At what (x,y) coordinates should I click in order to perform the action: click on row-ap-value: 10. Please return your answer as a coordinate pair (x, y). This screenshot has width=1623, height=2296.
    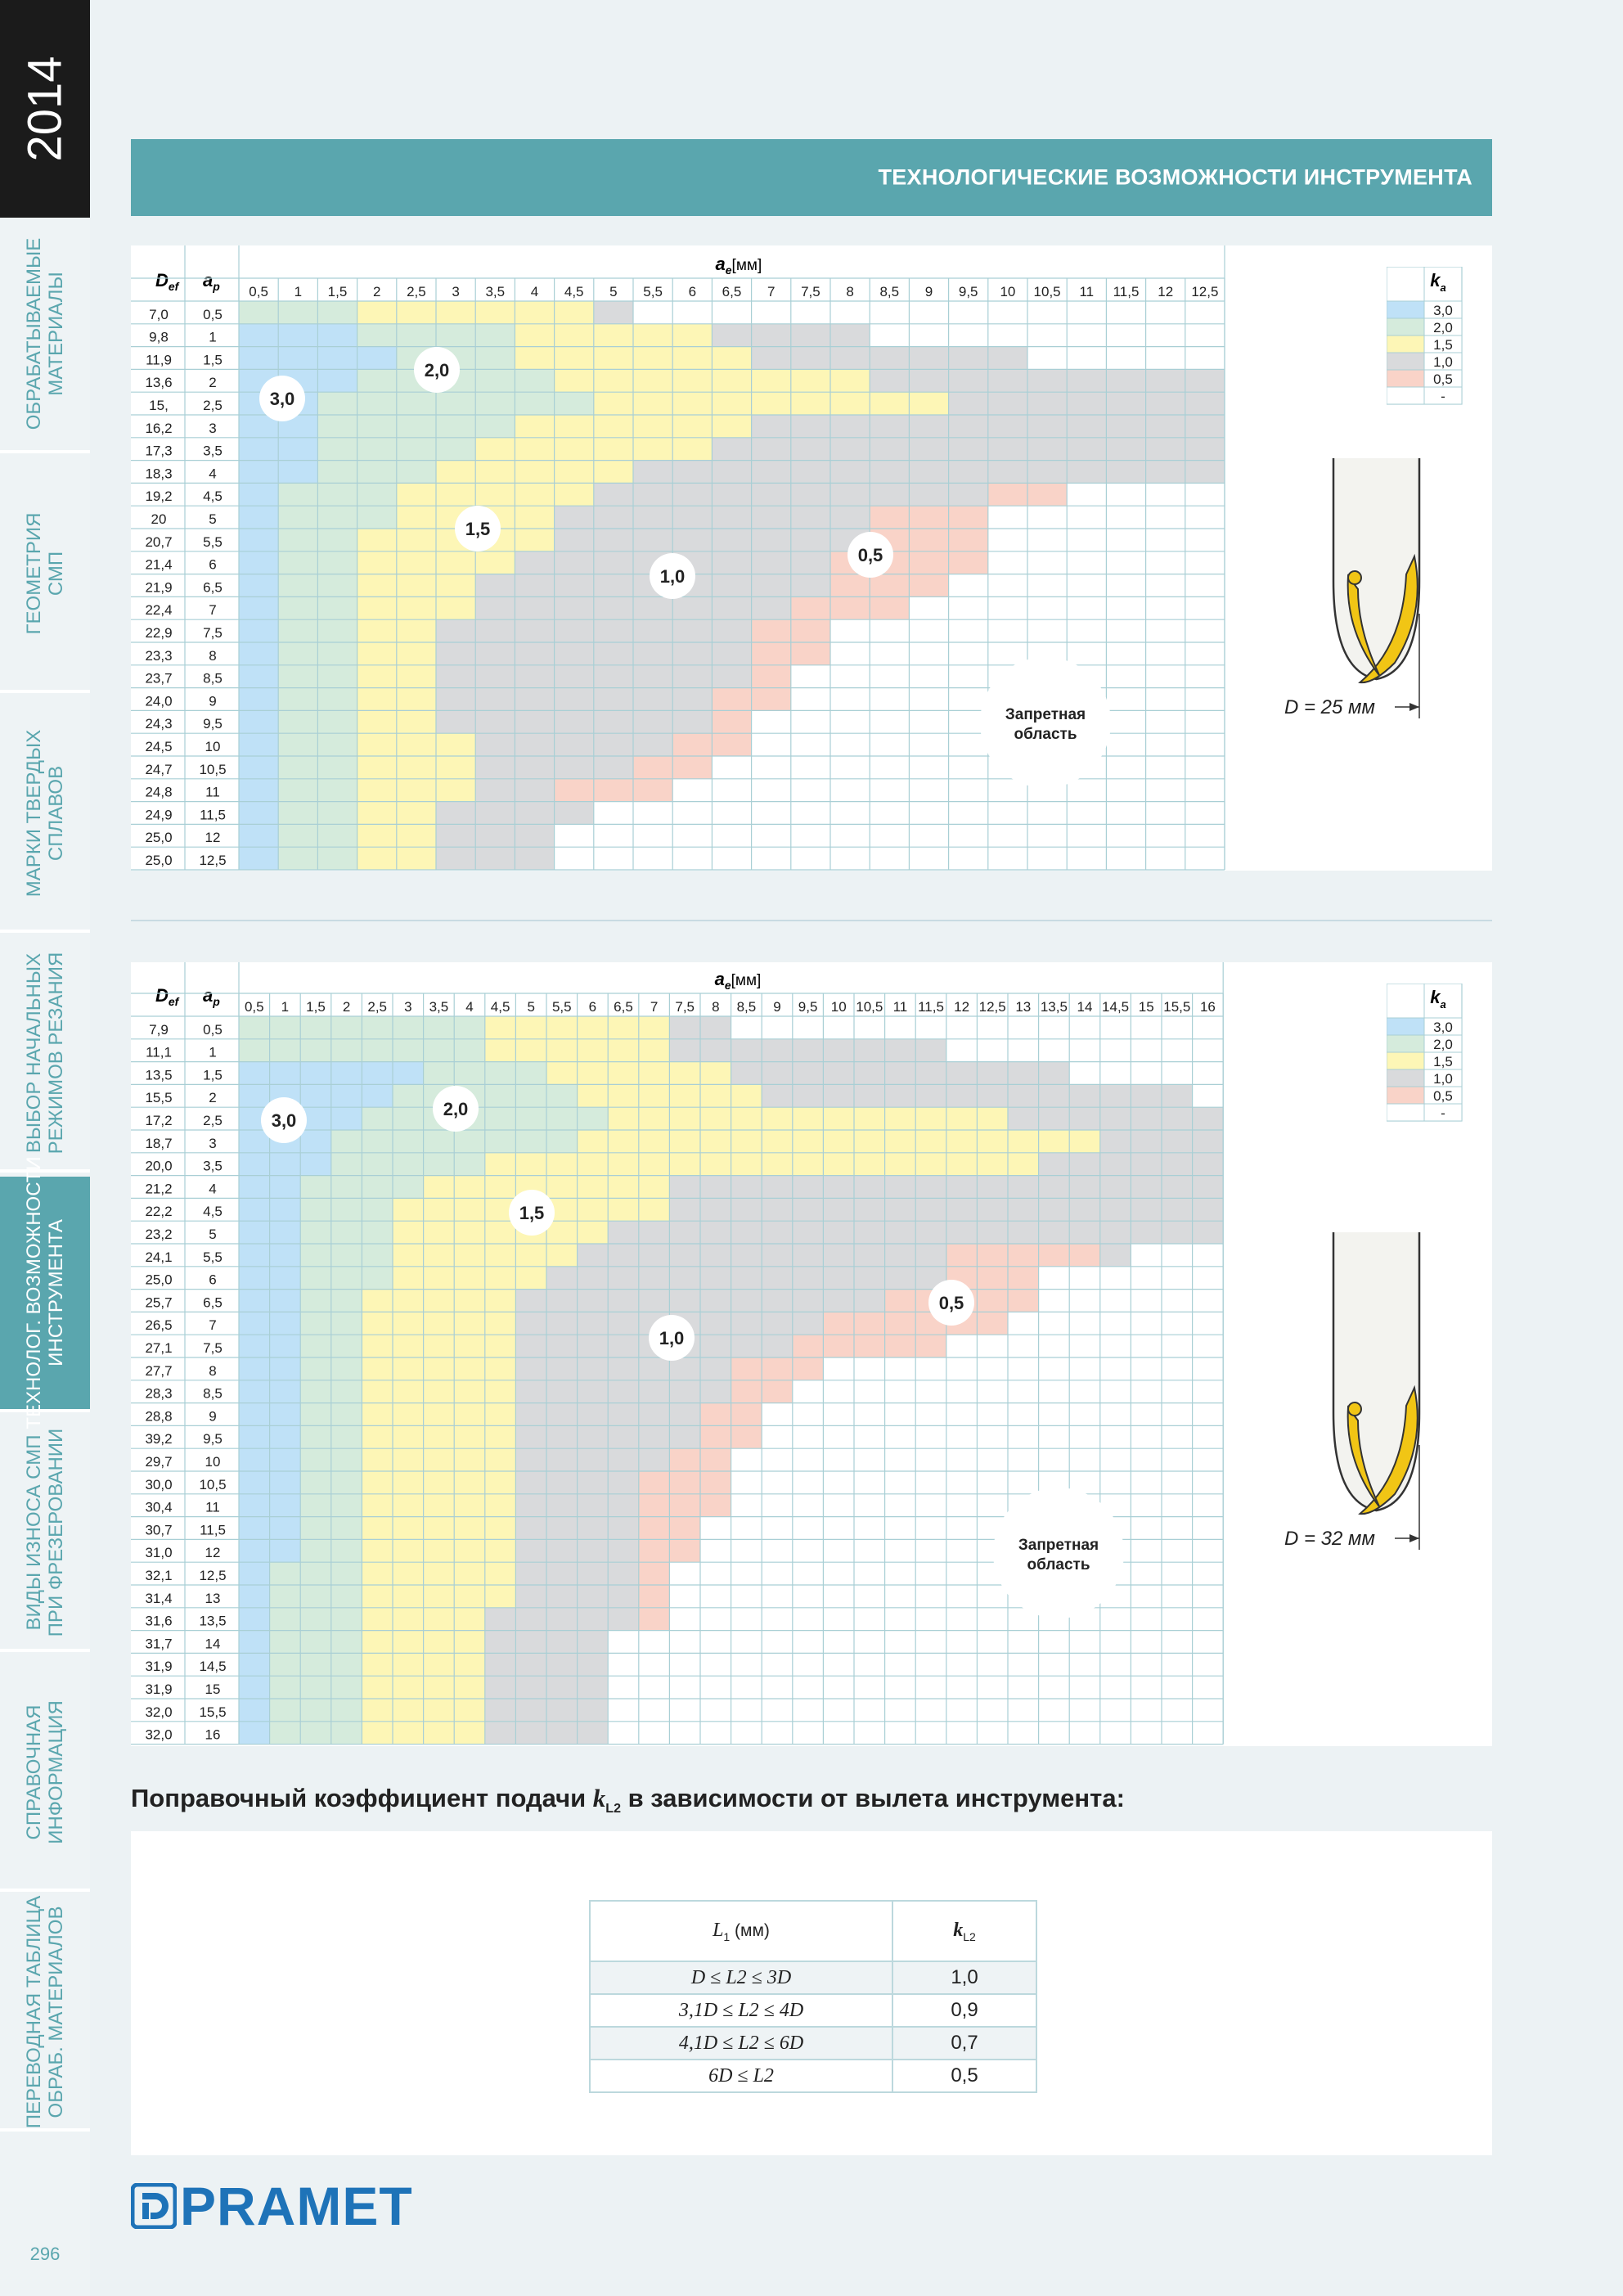
    Looking at the image, I should click on (213, 746).